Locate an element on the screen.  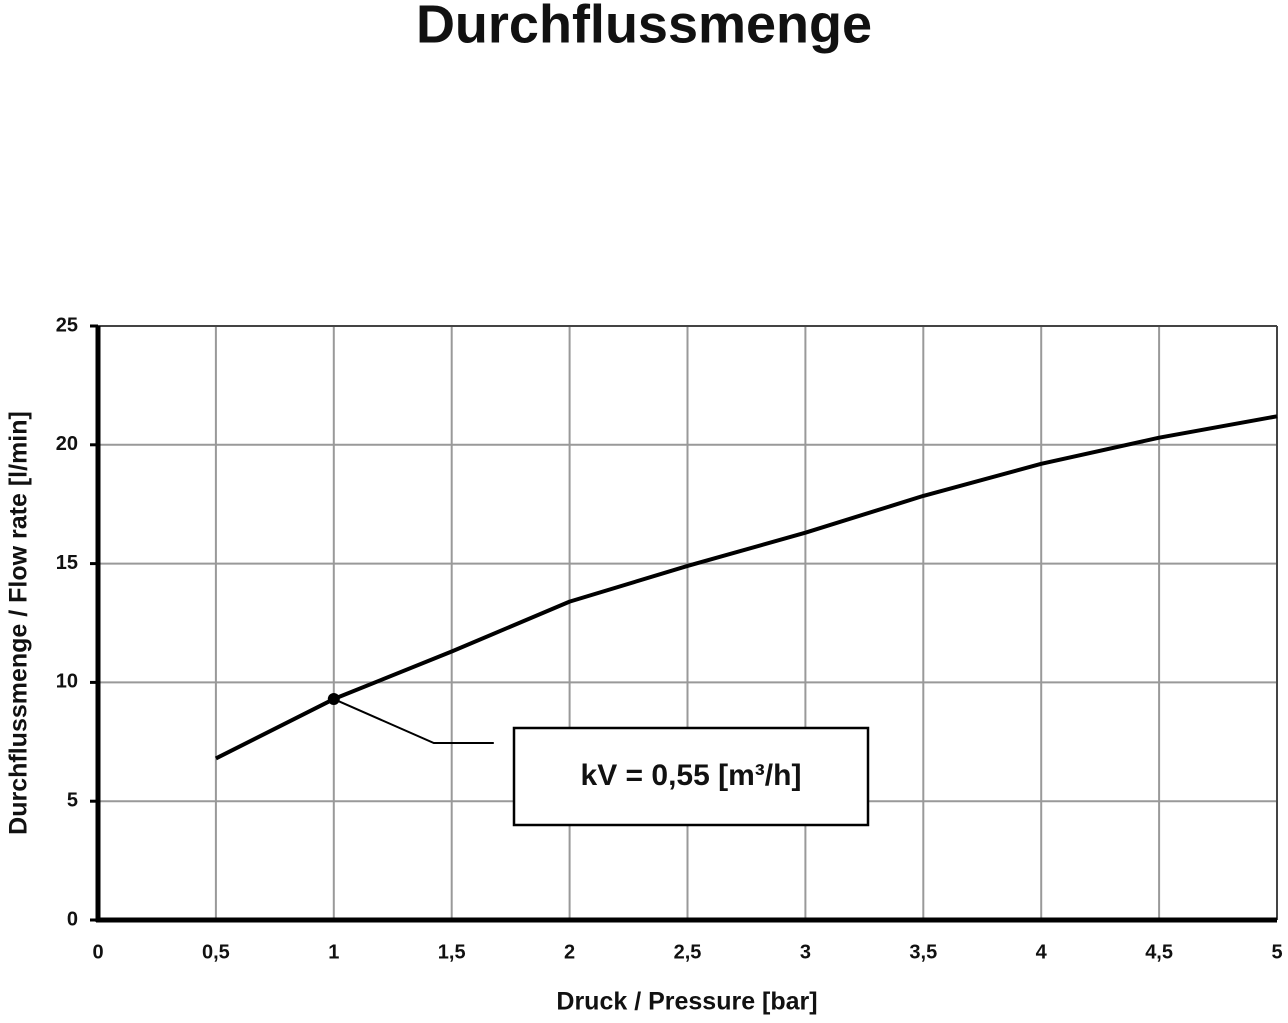
x-tick-label: 3 is located at coordinates (805, 952).